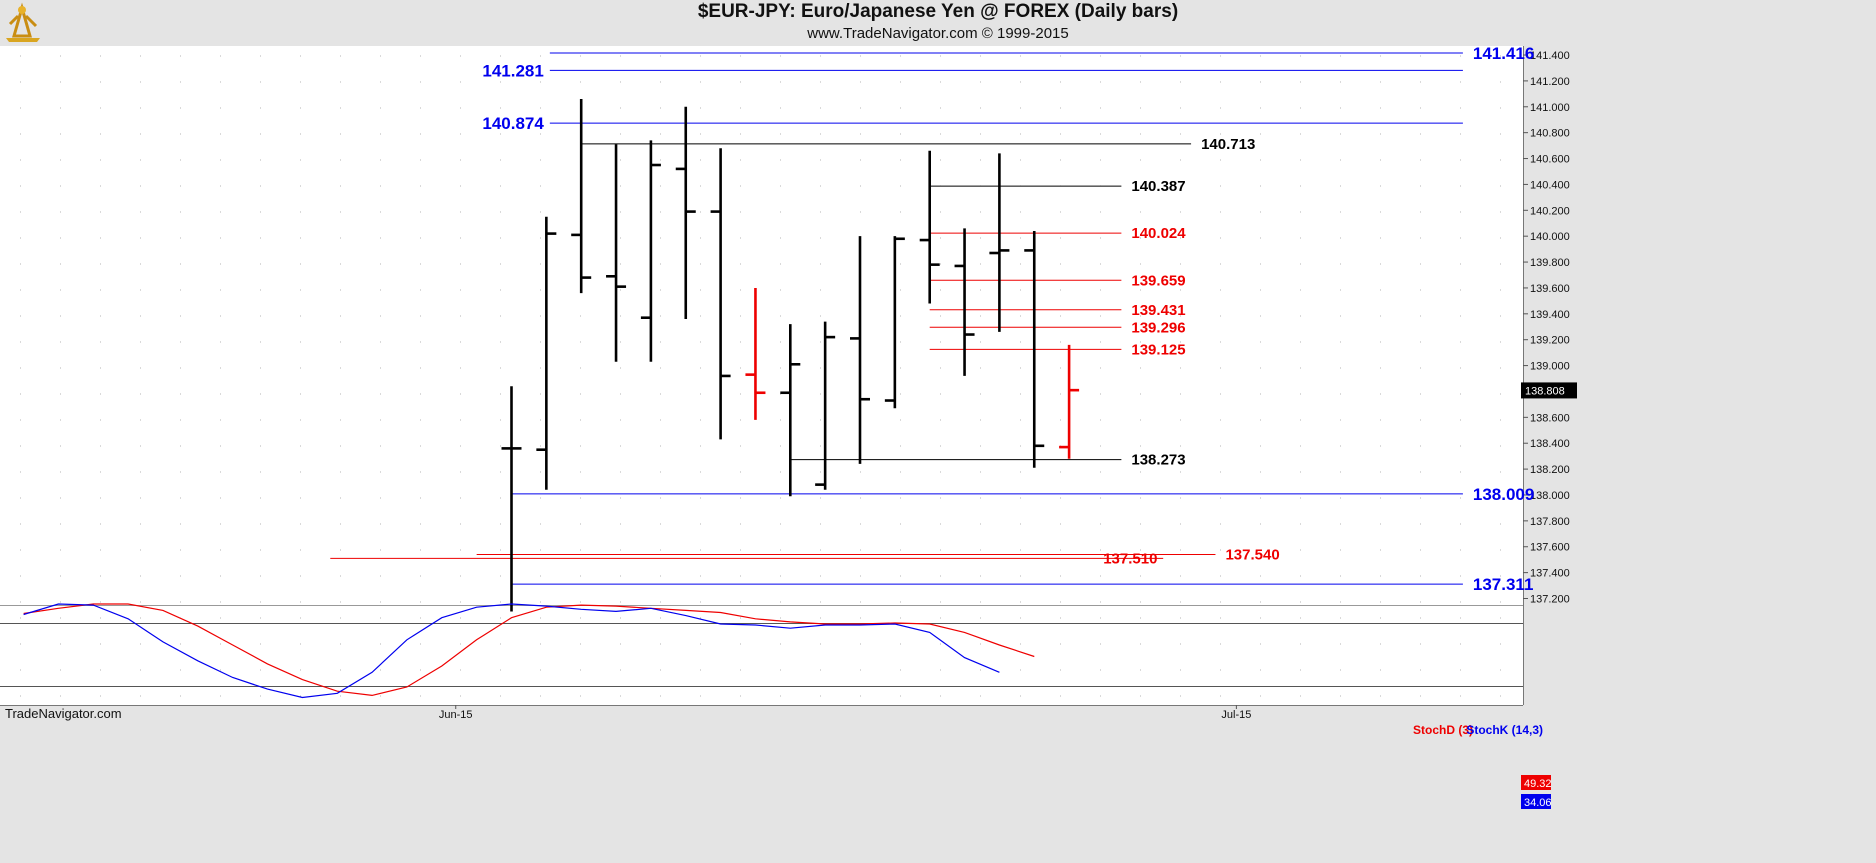  Describe the element at coordinates (1550, 444) in the screenshot. I see `y-tick-label: 138.400` at that location.